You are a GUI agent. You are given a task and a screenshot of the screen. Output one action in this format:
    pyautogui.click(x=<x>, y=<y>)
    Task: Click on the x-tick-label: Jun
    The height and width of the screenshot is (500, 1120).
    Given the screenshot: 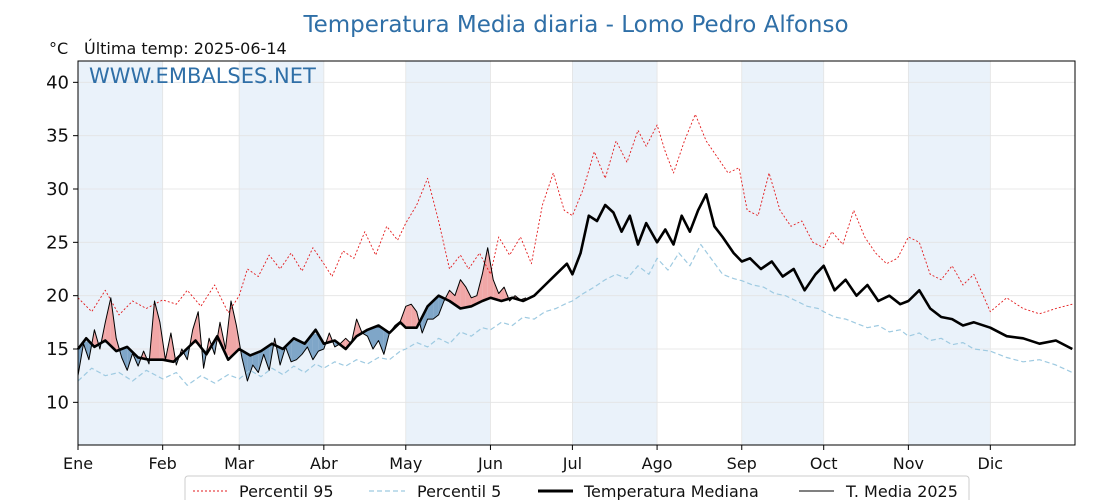 What is the action you would take?
    pyautogui.click(x=490, y=463)
    